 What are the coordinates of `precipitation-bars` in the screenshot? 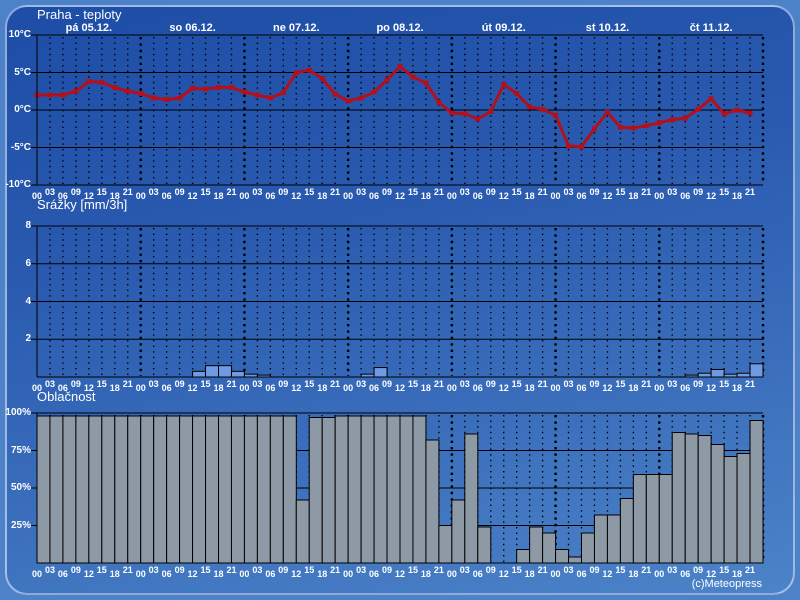 It's located at (478, 370).